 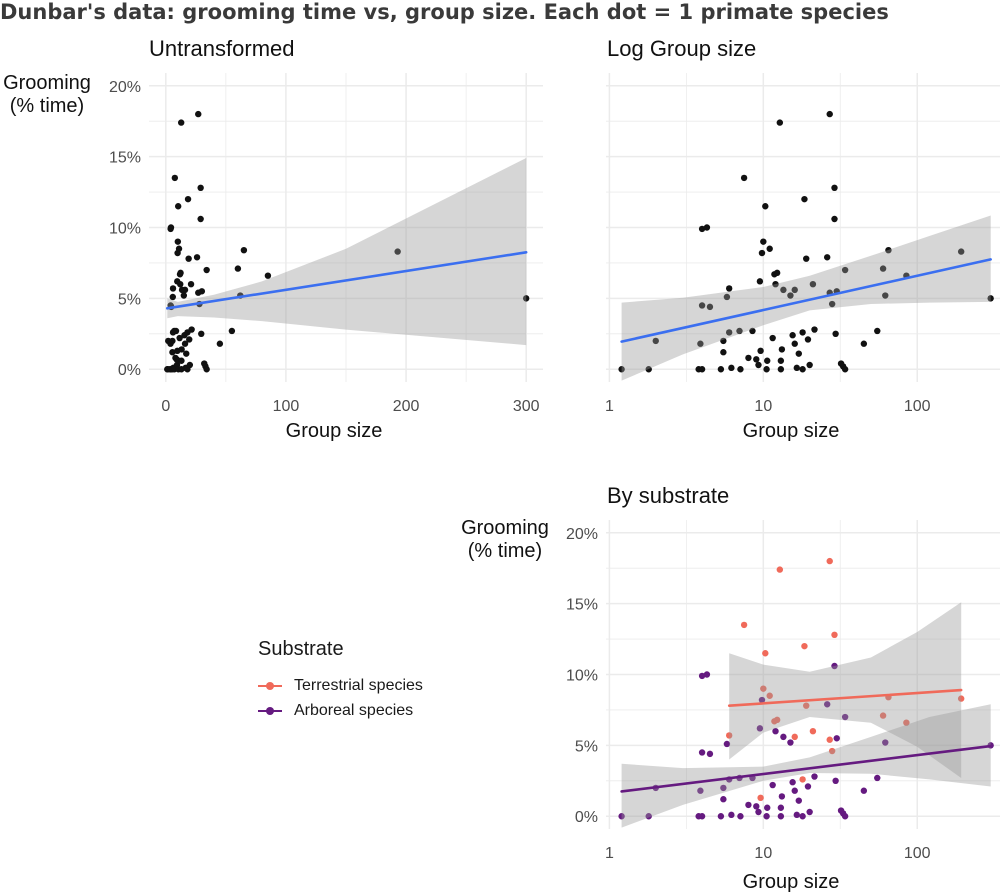 I want to click on y-tick-label: 0%, so click(x=586, y=817).